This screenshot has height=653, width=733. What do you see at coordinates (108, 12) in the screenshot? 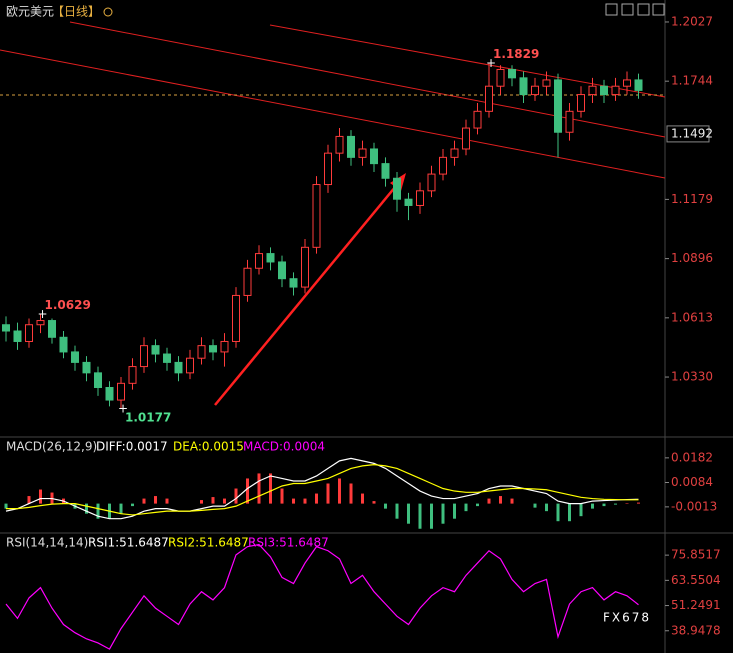
I see `add-icon` at bounding box center [108, 12].